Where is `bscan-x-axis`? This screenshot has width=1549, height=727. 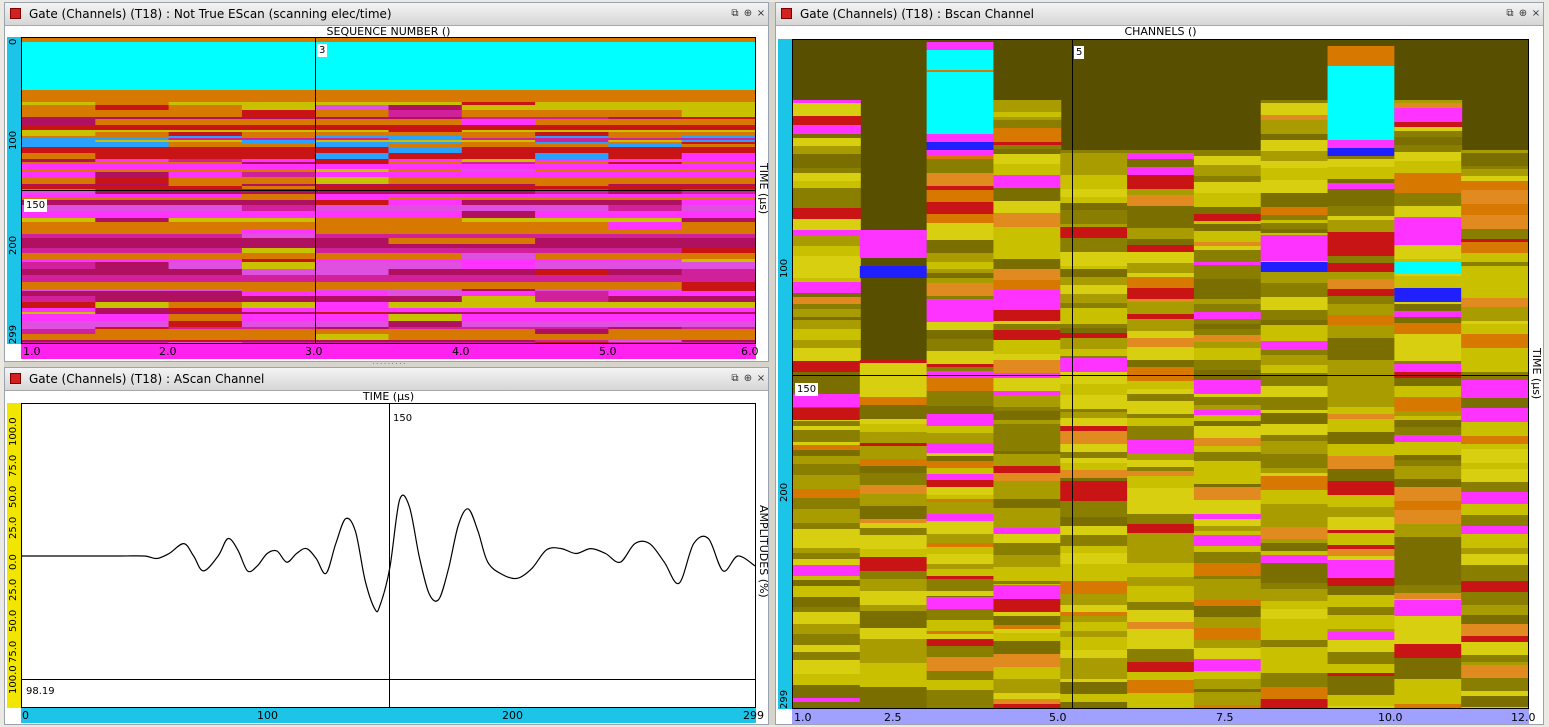
bscan-x-axis is located at coordinates (1160, 716).